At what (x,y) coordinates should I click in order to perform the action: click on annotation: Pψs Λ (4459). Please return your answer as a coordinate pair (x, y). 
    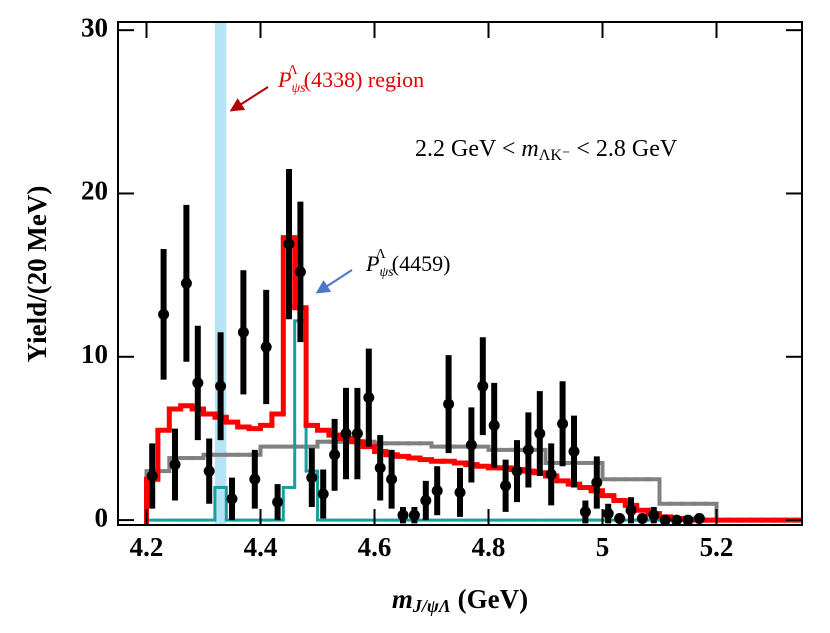
    Looking at the image, I should click on (407, 263).